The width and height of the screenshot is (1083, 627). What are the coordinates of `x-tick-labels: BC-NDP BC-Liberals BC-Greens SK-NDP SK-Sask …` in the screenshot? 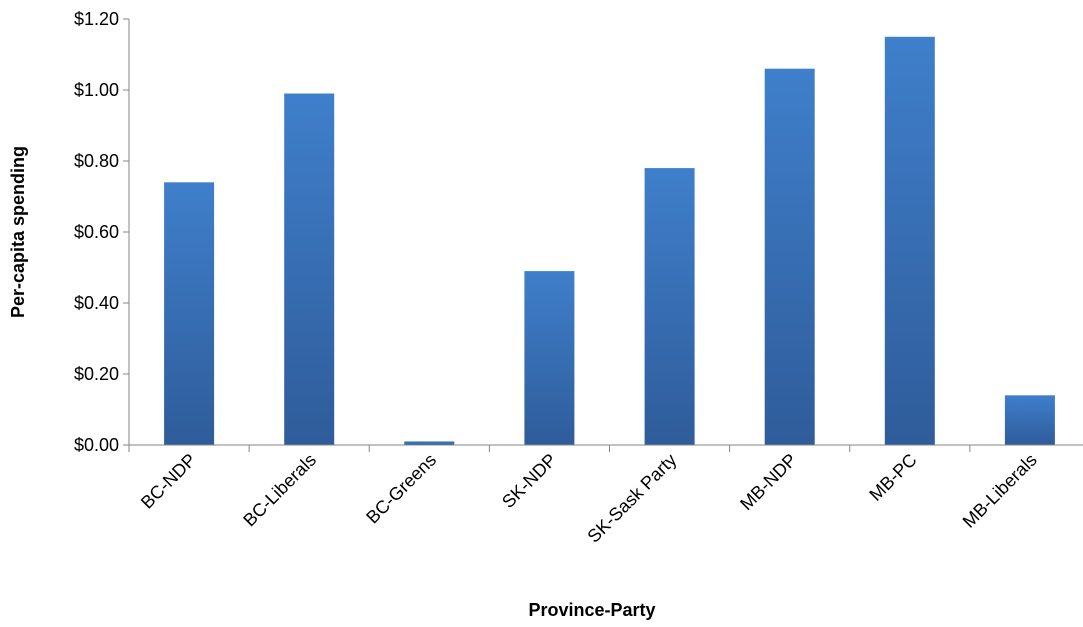 It's located at (589, 498).